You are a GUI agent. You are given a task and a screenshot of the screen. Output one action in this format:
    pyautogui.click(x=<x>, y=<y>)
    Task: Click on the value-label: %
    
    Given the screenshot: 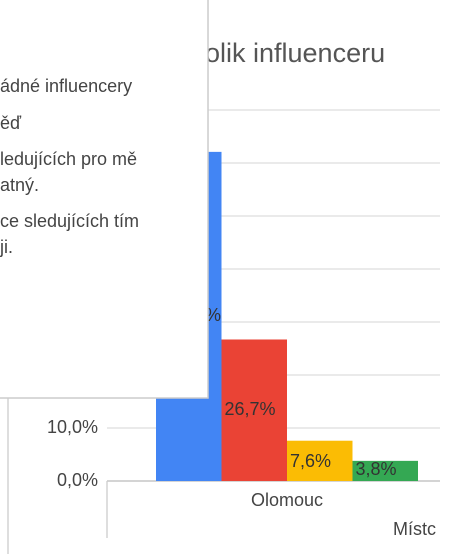 What is the action you would take?
    pyautogui.click(x=213, y=315)
    